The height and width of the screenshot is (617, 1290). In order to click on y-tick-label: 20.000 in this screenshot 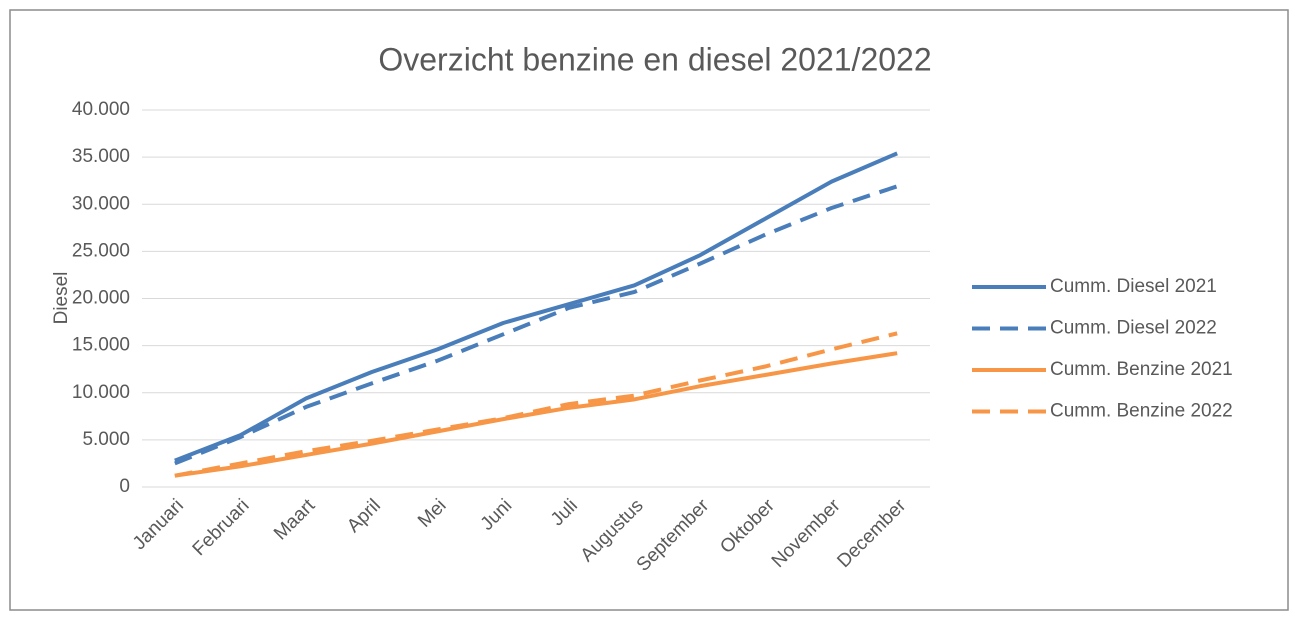, I will do `click(101, 298)`.